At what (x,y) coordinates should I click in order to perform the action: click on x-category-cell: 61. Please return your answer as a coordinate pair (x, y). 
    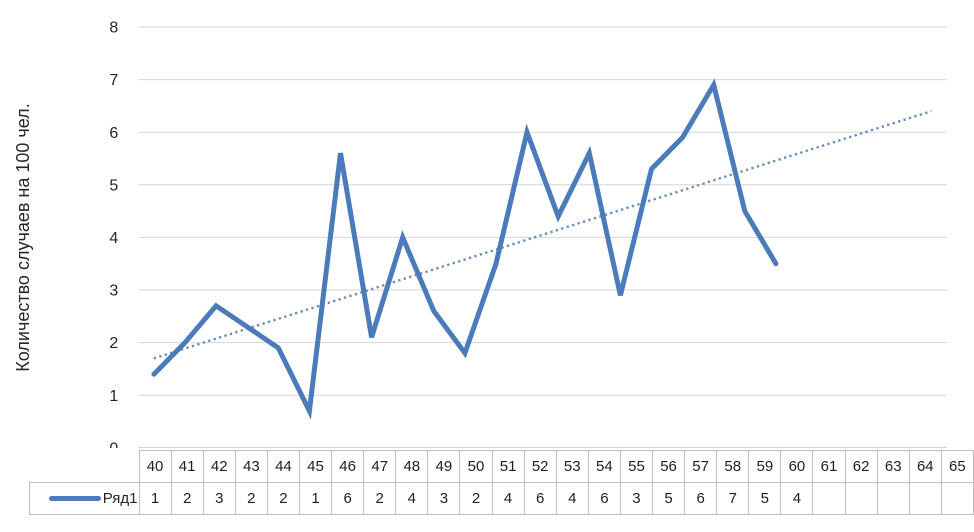
    Looking at the image, I should click on (829, 466).